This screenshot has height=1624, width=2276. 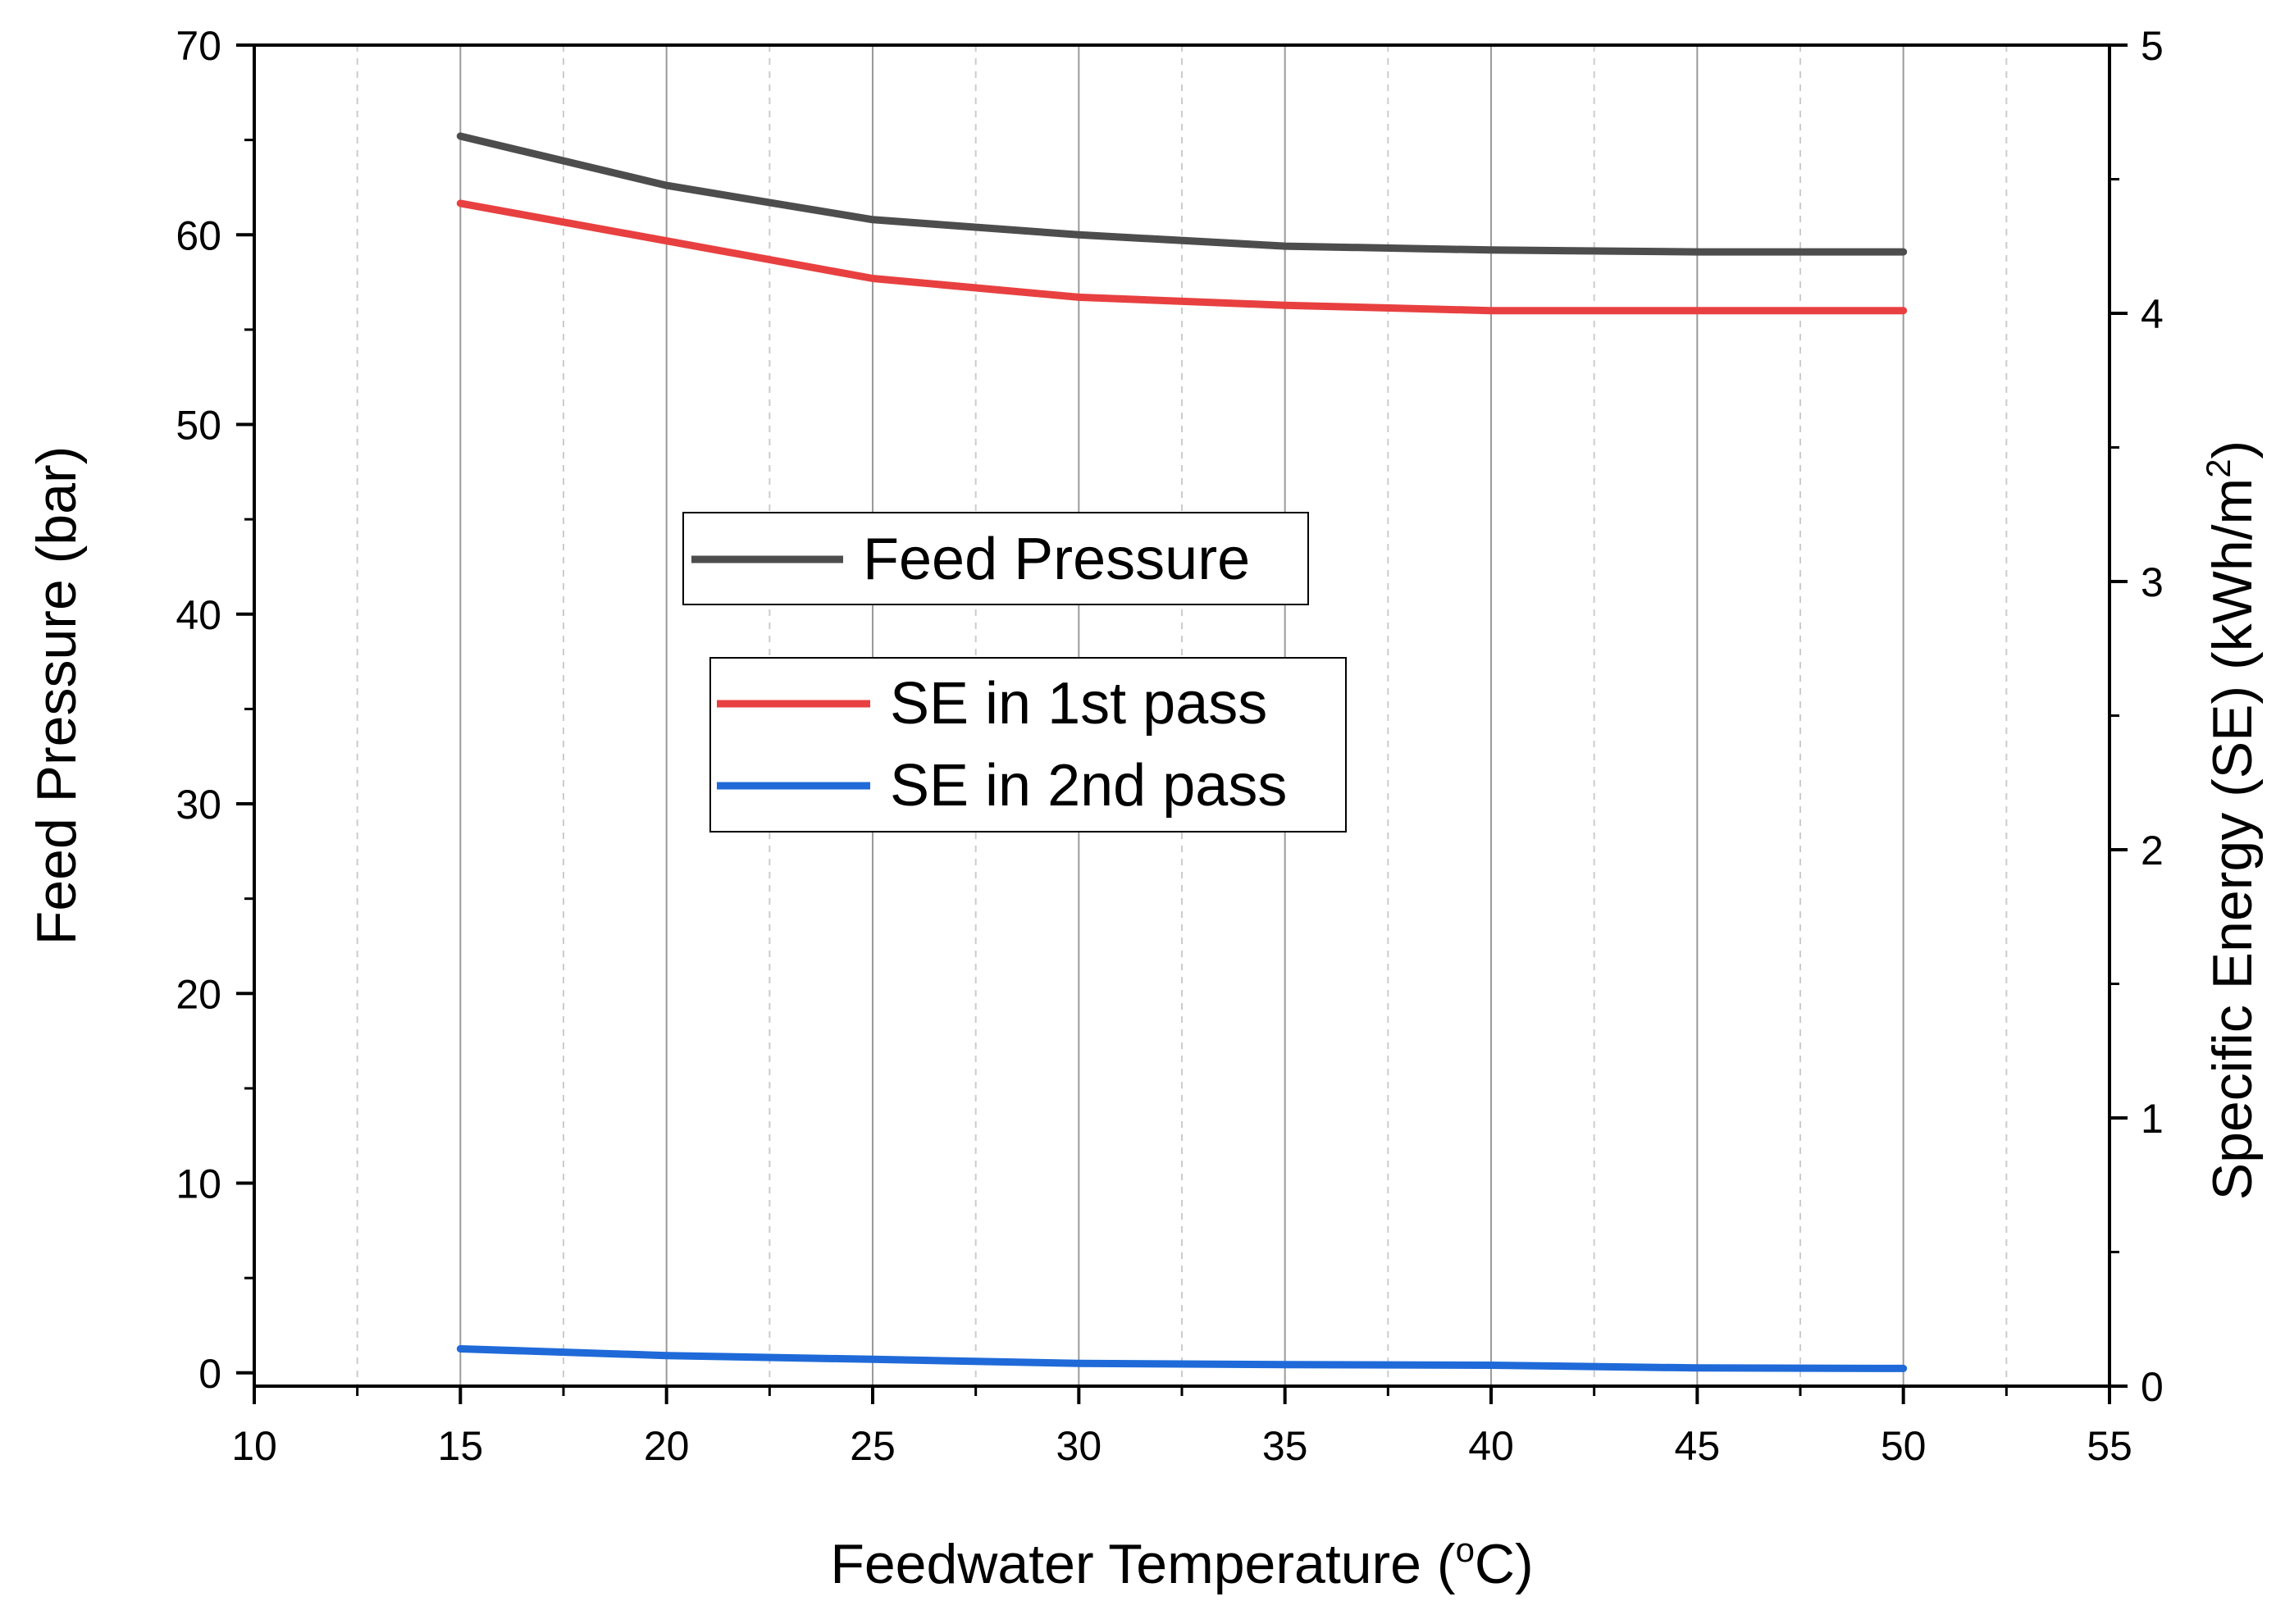 What do you see at coordinates (1182, 1358) in the screenshot?
I see `series-line-se-in-2nd-pass` at bounding box center [1182, 1358].